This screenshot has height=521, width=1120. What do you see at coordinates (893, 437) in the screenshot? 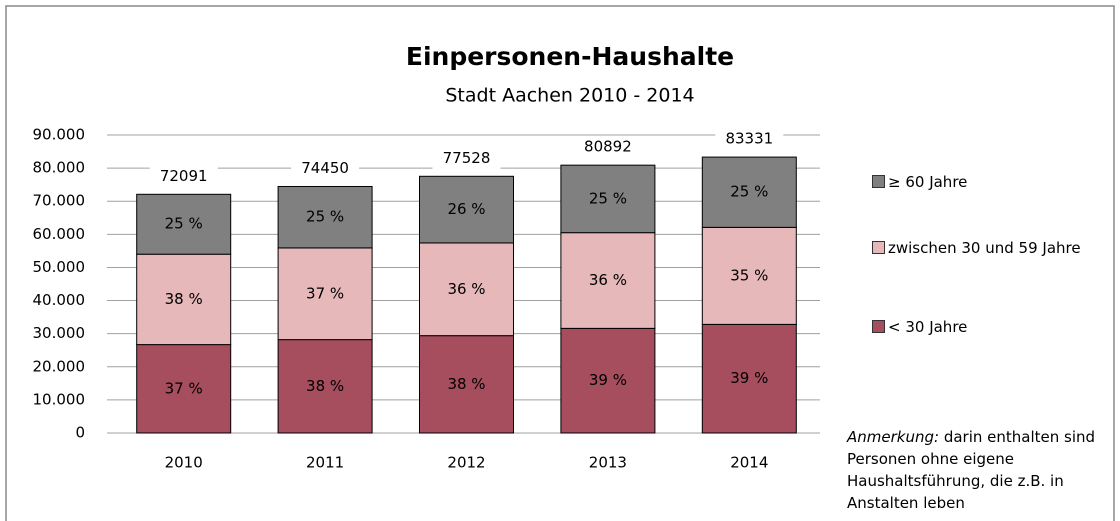
I see `annotation-label: Anmerkung:` at bounding box center [893, 437].